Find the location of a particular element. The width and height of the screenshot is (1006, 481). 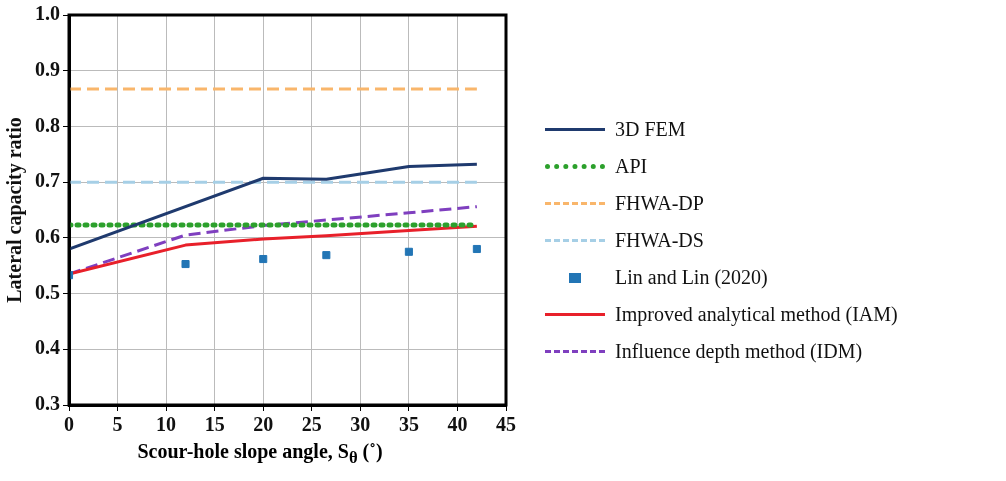

y-tick-label: 0.7 is located at coordinates (47, 180).